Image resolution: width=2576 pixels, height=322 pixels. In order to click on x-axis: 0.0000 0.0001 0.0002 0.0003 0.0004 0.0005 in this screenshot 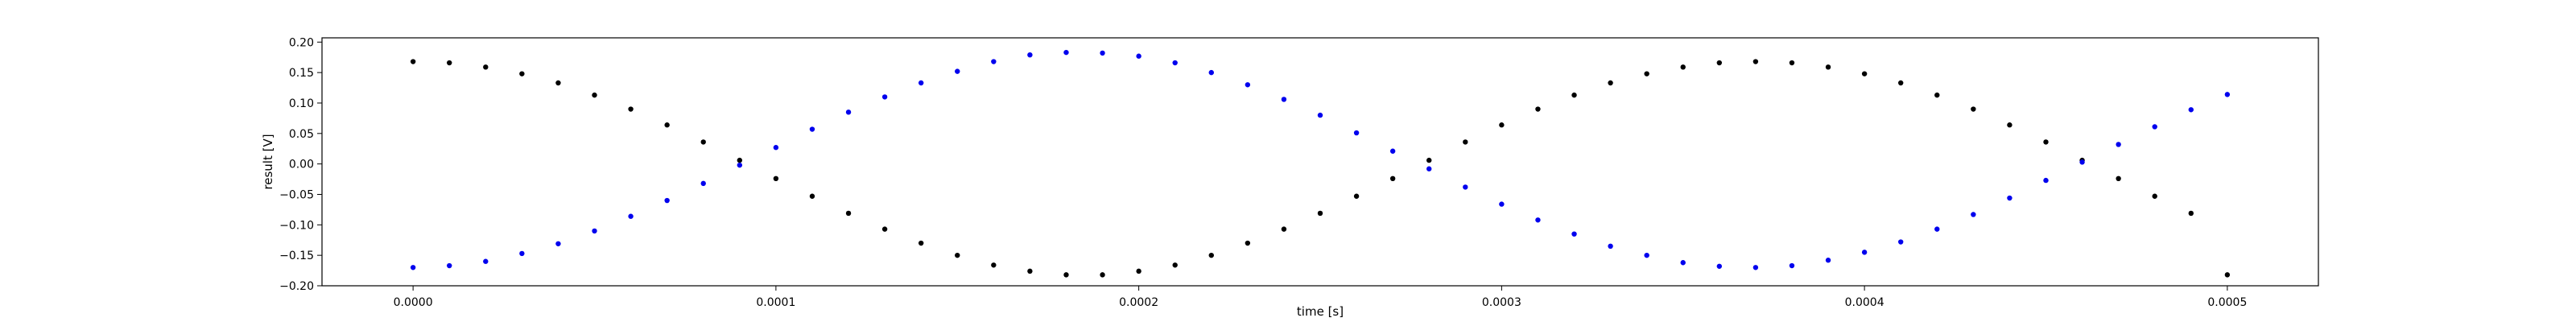, I will do `click(1320, 297)`.